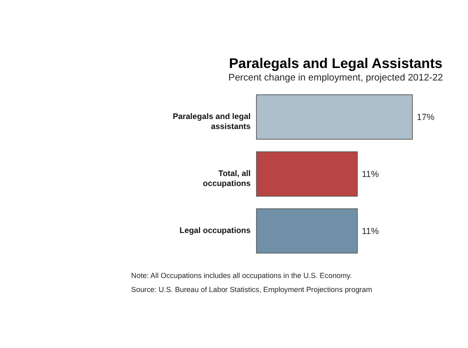  Describe the element at coordinates (251, 289) in the screenshot. I see `source-note: Source: U.S. Bureau of Labor Statistics, Employment Projections program` at that location.